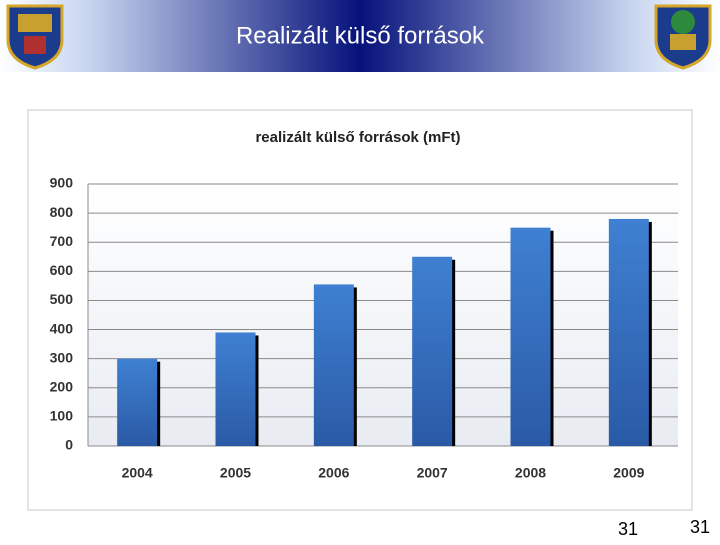 The width and height of the screenshot is (720, 545). I want to click on logo-left, so click(35, 37).